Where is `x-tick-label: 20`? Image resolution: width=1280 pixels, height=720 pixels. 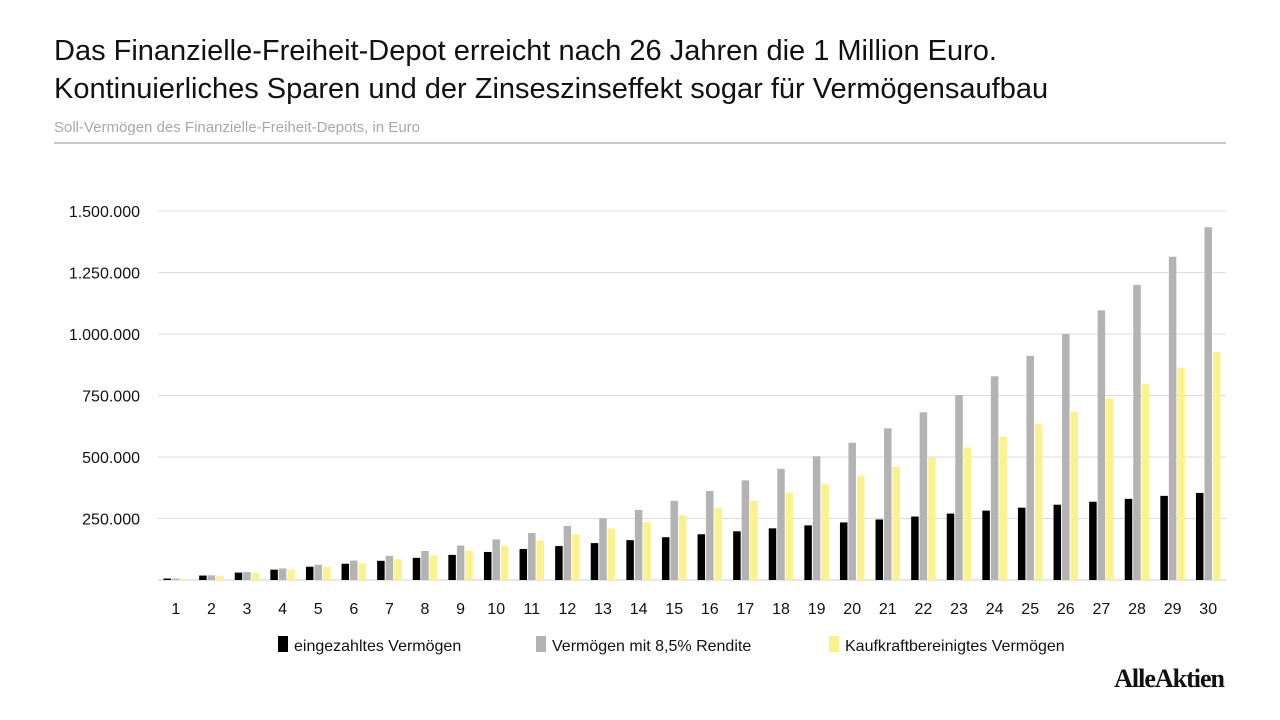 x-tick-label: 20 is located at coordinates (852, 609).